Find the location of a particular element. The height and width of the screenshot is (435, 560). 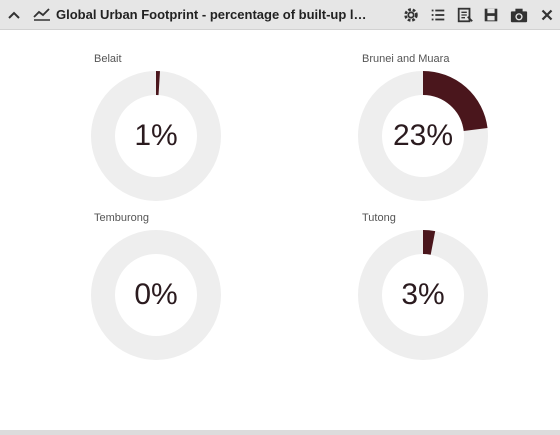

donut-label: Belait is located at coordinates (108, 59).